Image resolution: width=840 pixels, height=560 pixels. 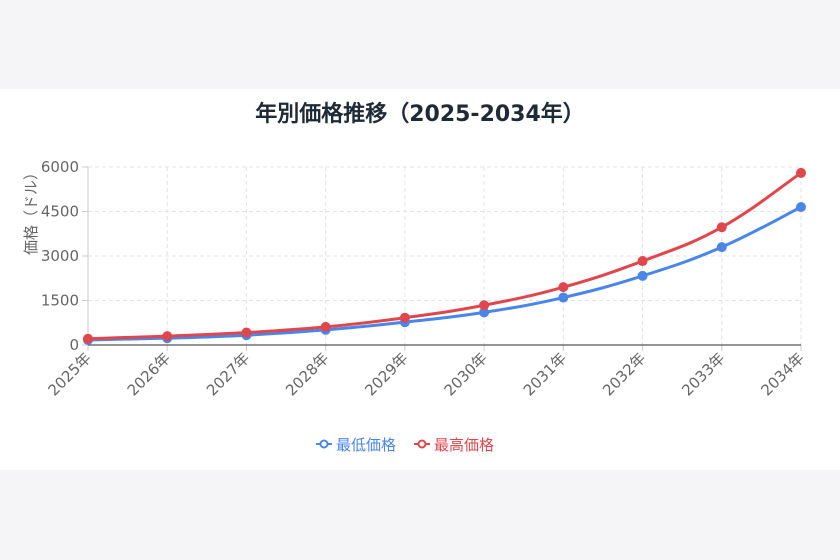 What do you see at coordinates (31, 210) in the screenshot?
I see `y-axis-label: 価格（ドル）` at bounding box center [31, 210].